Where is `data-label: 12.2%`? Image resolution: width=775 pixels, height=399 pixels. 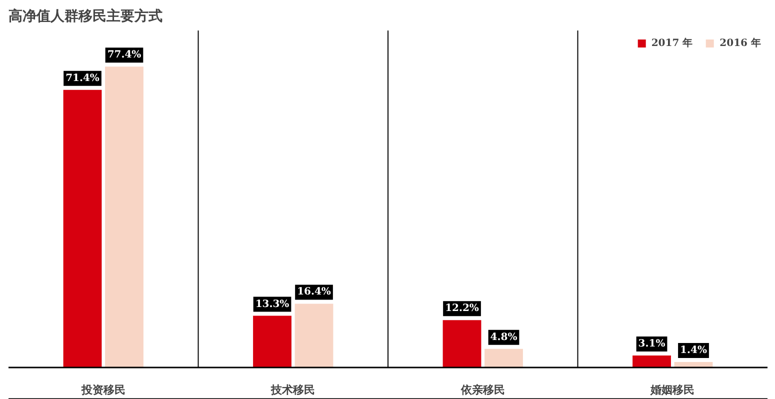
data-label: 12.2% is located at coordinates (462, 308).